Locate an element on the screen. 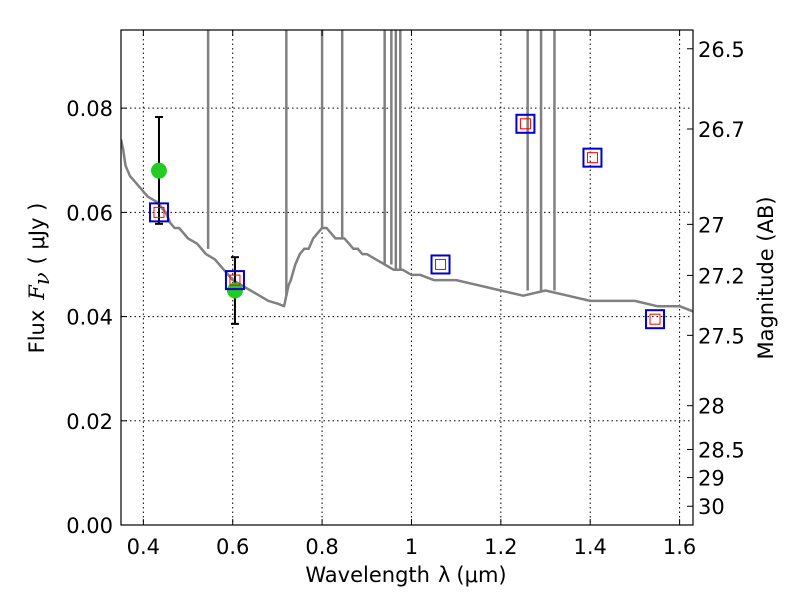 The height and width of the screenshot is (600, 800). y-axis-label: FluxFν( μJy ) is located at coordinates (39, 278).